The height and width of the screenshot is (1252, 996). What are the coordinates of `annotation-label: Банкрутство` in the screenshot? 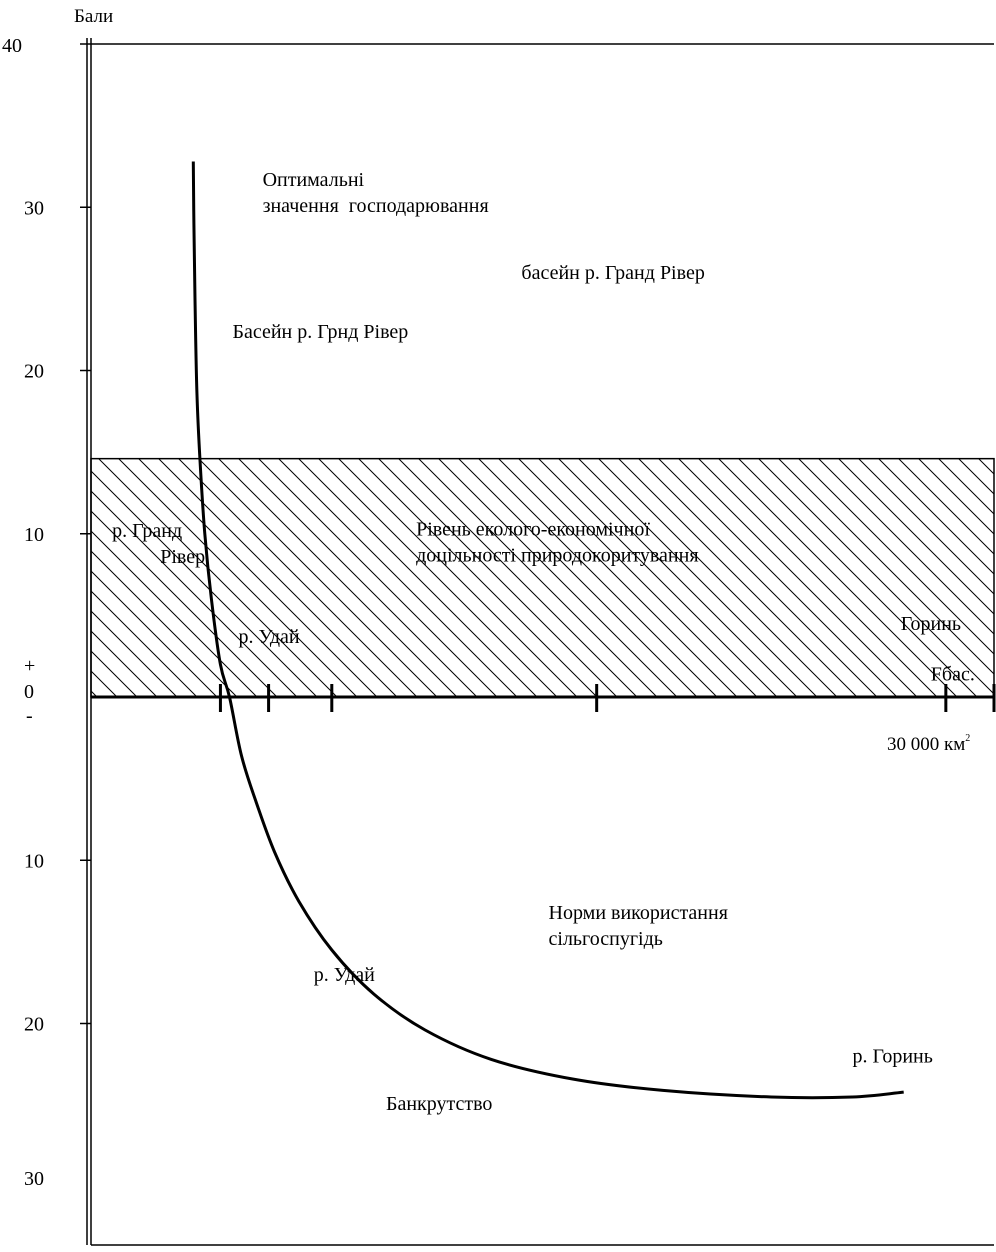 It's located at (439, 1104).